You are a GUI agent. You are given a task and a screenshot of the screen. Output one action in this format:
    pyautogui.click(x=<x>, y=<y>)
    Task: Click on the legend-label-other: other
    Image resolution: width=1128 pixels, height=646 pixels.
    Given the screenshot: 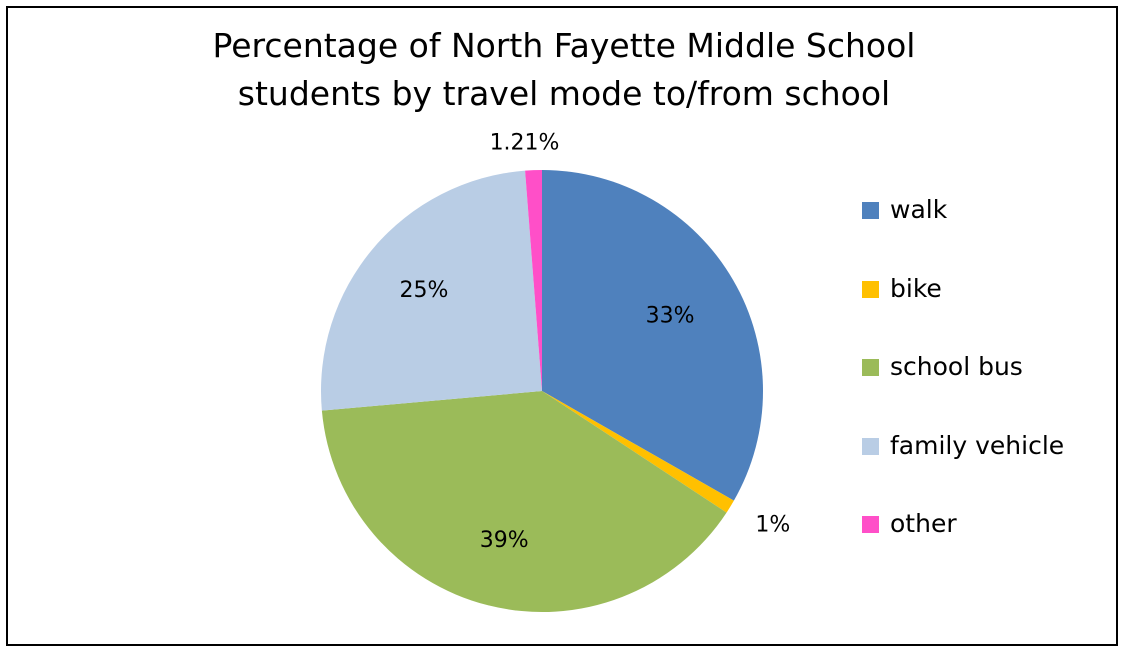 What is the action you would take?
    pyautogui.click(x=923, y=523)
    